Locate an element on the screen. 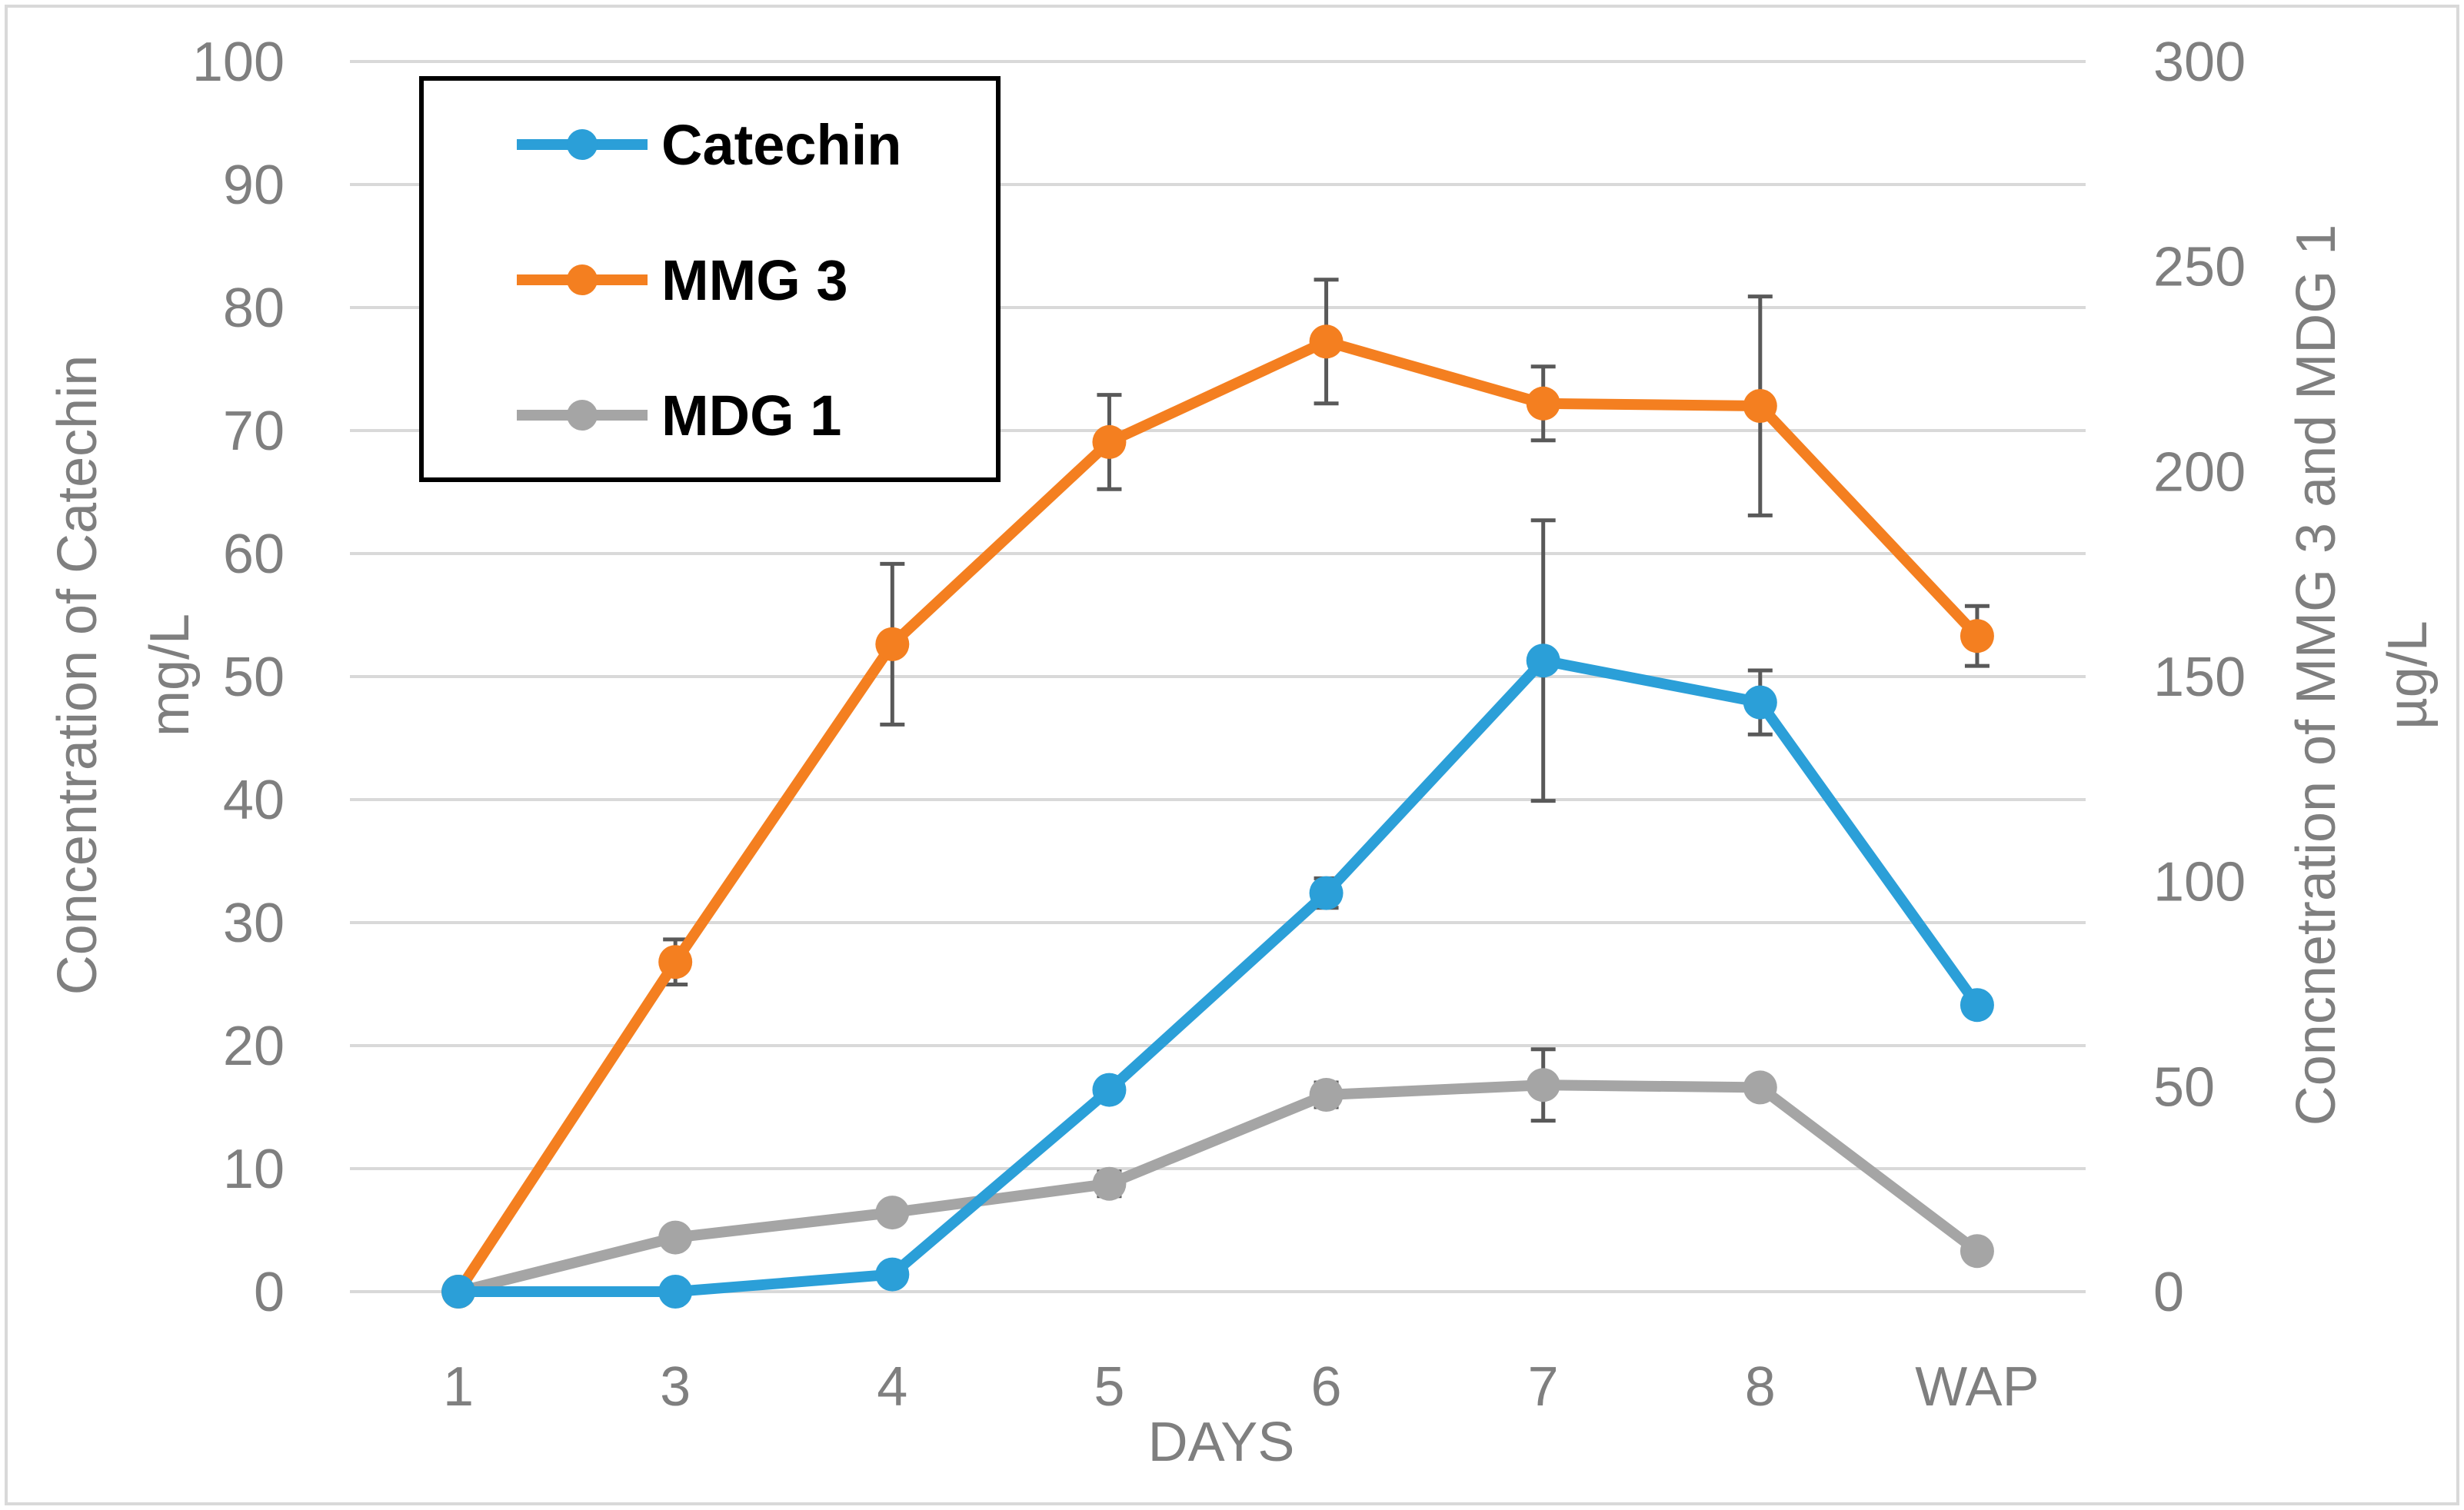 The height and width of the screenshot is (1510, 2464). left-tick-label: 100 is located at coordinates (238, 63).